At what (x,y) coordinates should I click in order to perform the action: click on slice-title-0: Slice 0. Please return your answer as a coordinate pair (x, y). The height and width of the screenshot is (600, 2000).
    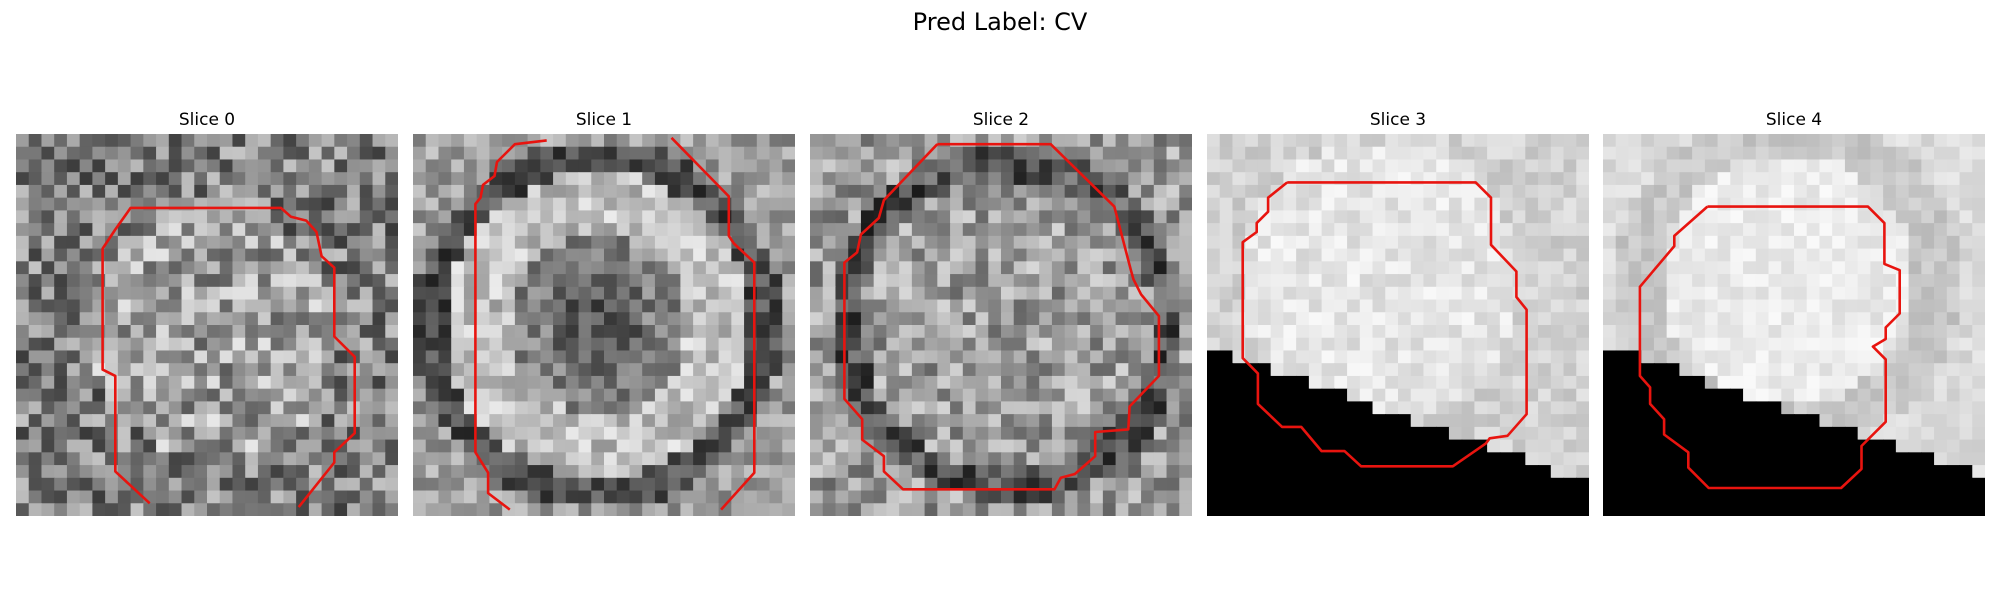
    Looking at the image, I should click on (207, 120).